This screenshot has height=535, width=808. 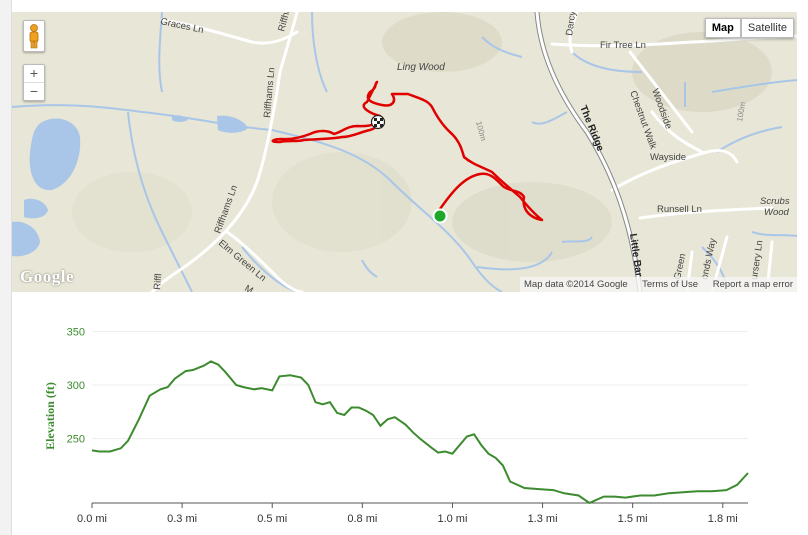 What do you see at coordinates (421, 67) in the screenshot?
I see `label-ling-wood: Ling Wood` at bounding box center [421, 67].